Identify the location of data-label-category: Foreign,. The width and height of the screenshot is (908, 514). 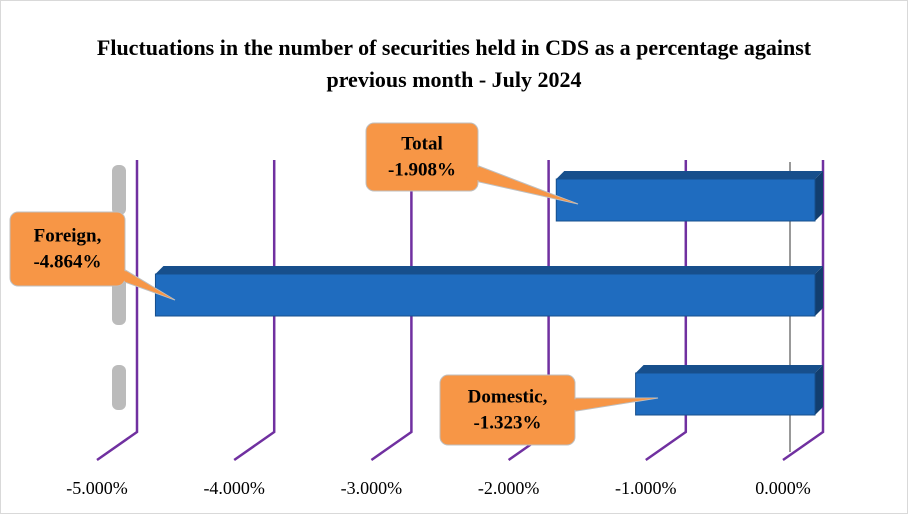
(68, 235).